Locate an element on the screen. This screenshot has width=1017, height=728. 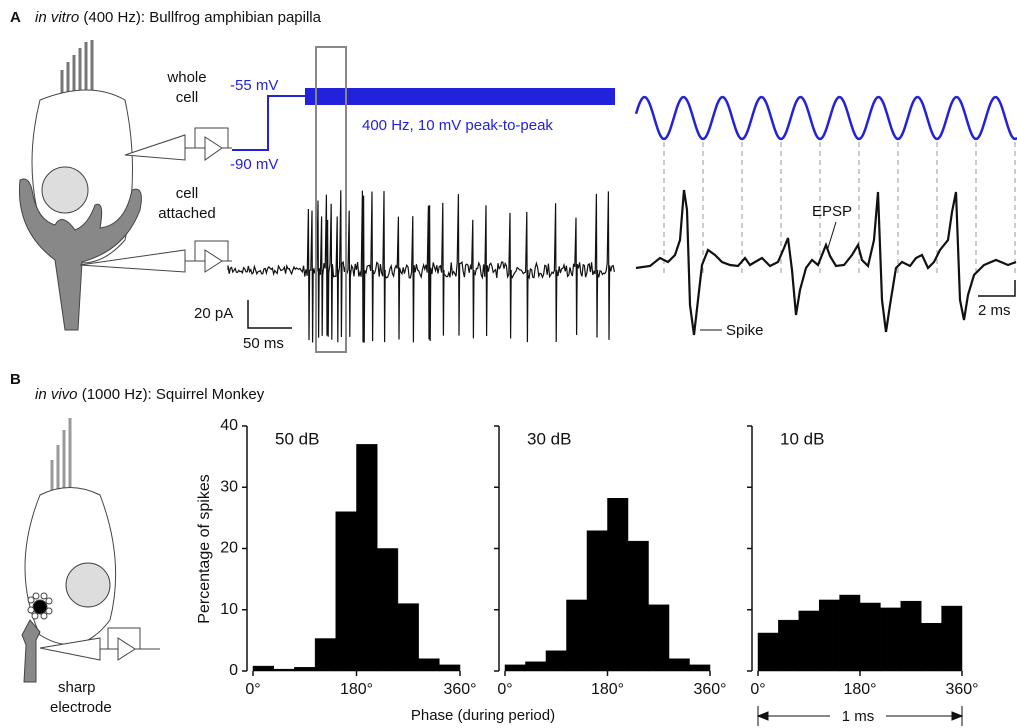
pipette-label: attached is located at coordinates (187, 213).